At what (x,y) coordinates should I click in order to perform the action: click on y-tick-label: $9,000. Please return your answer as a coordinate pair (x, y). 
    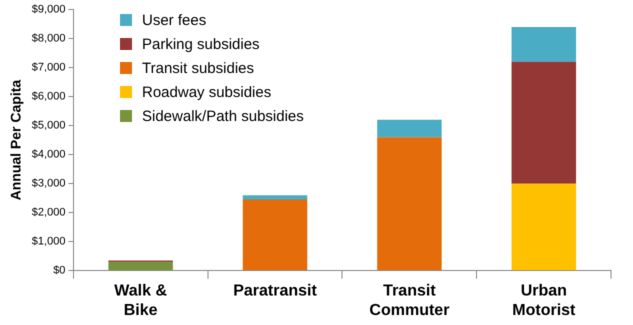
    Looking at the image, I should click on (49, 10).